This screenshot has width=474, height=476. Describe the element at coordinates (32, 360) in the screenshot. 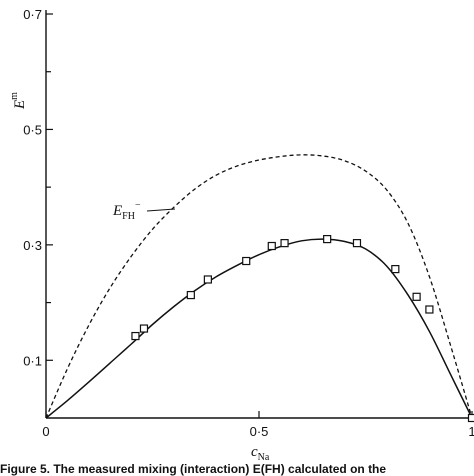

I see `y-tick-label: 0·1` at that location.